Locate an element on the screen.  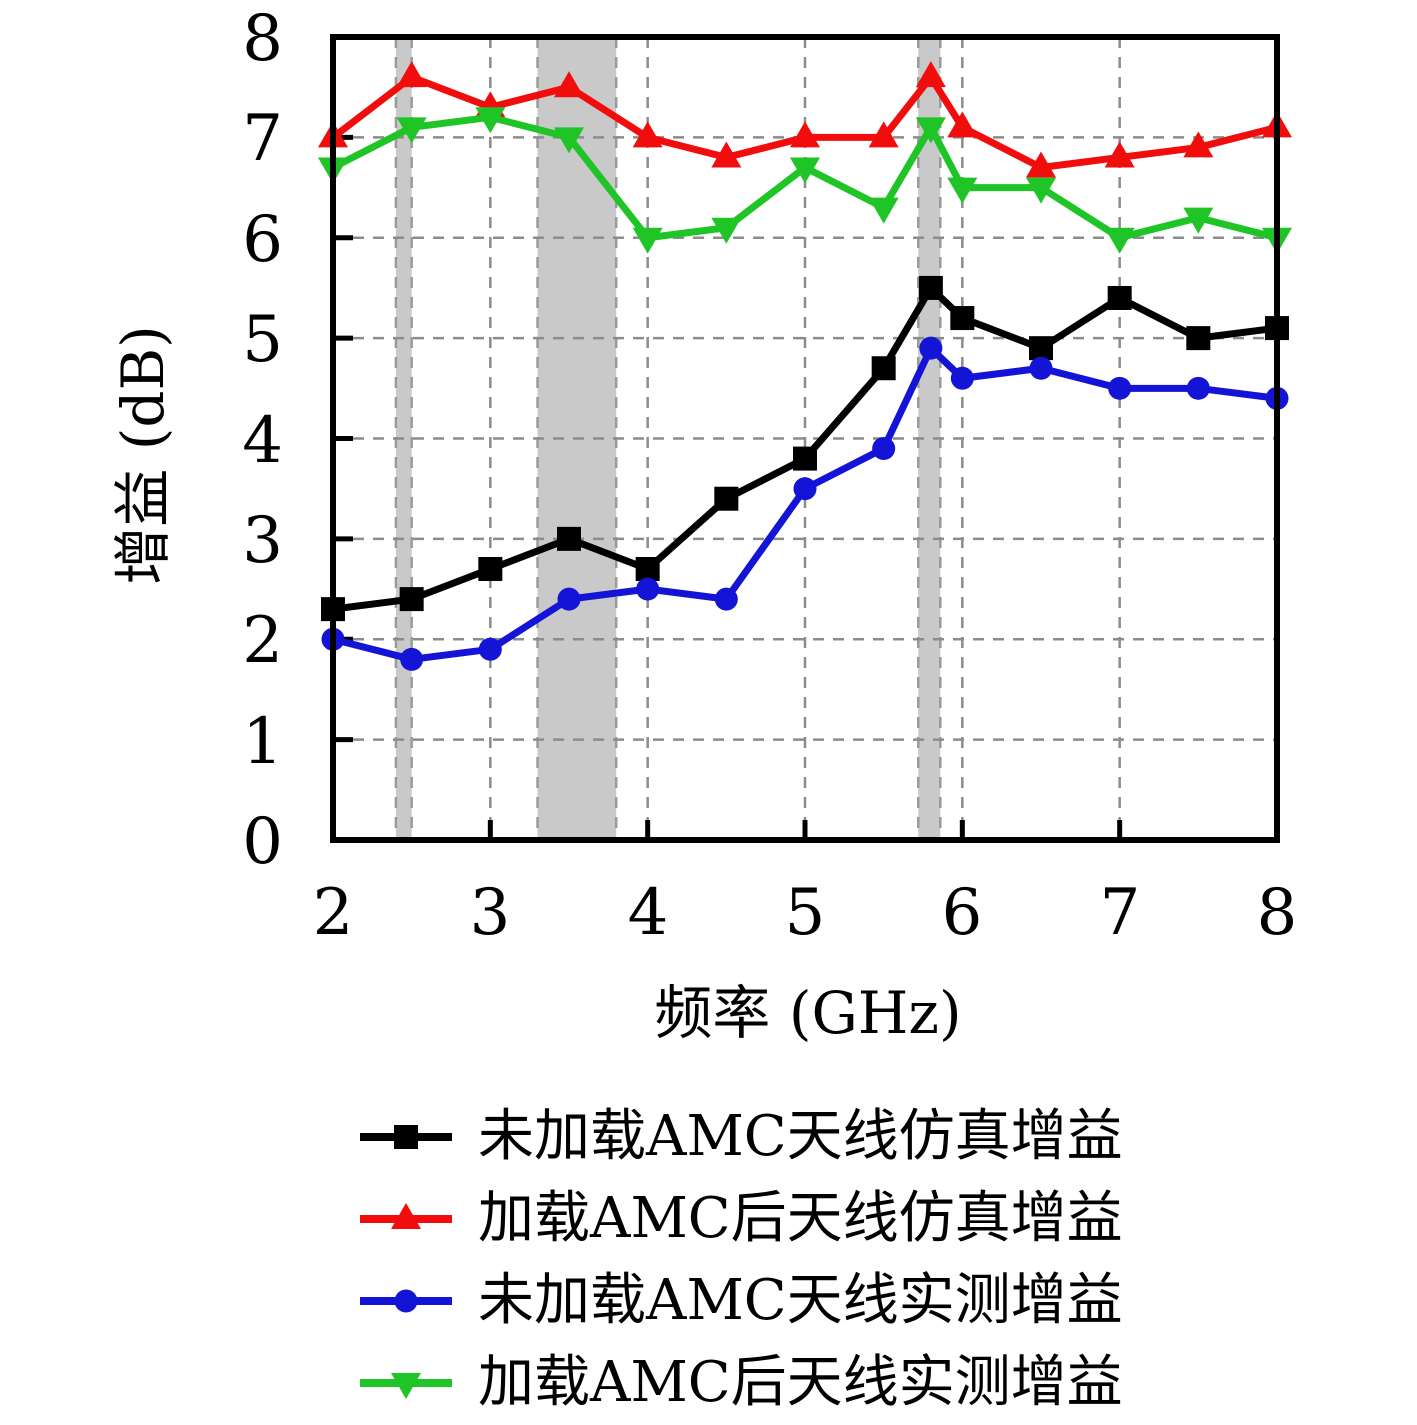
legend-entry-sim-no-amc: 未加载AMC天线仿真增益 is located at coordinates (741, 1137).